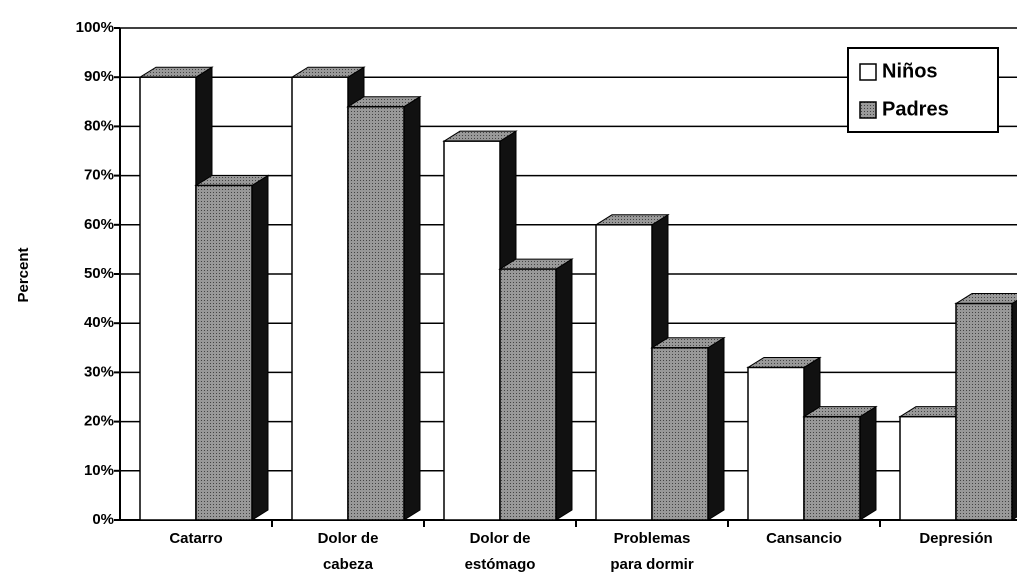 The width and height of the screenshot is (1017, 582). What do you see at coordinates (99, 224) in the screenshot?
I see `y-tick-label: 60%` at bounding box center [99, 224].